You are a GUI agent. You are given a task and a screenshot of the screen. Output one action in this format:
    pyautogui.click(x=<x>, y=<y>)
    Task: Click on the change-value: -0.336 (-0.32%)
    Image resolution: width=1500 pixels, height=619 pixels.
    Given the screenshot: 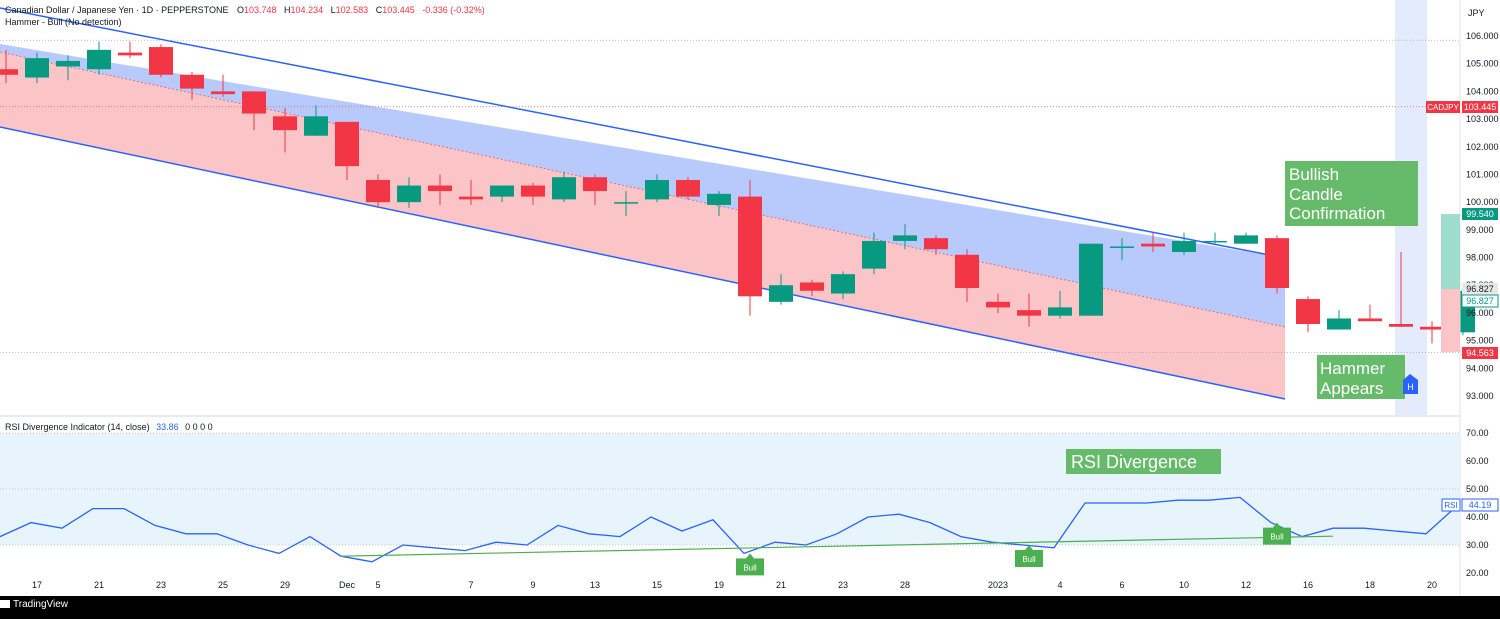 What is the action you would take?
    pyautogui.click(x=453, y=10)
    